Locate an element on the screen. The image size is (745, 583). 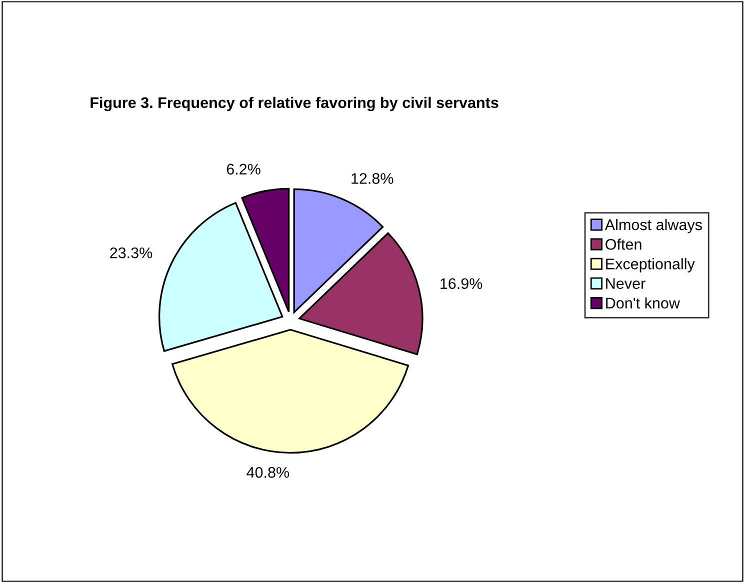
data-label: 23.3% is located at coordinates (131, 252).